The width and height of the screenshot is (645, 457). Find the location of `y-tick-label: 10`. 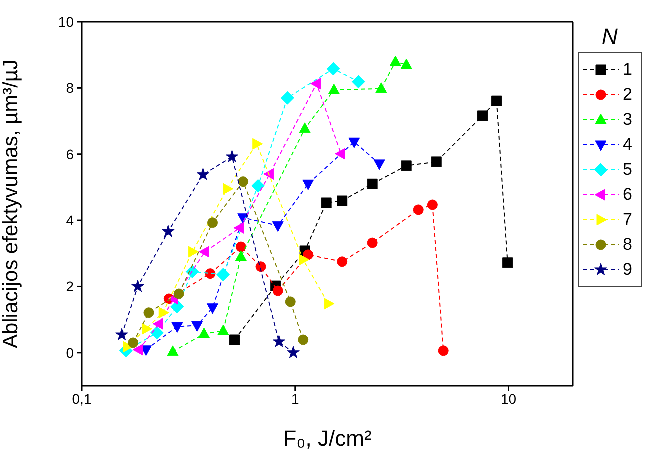

y-tick-label: 10 is located at coordinates (66, 22).